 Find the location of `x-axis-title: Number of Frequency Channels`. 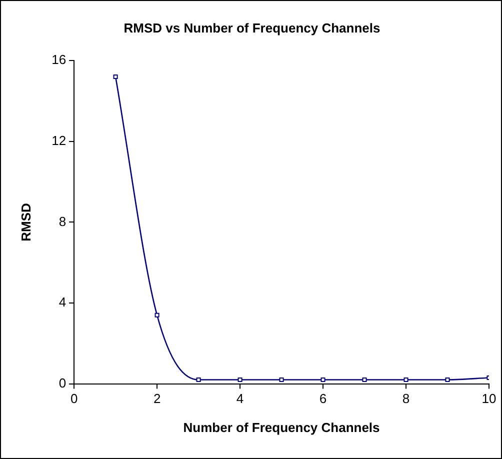

x-axis-title: Number of Frequency Channels is located at coordinates (281, 427).